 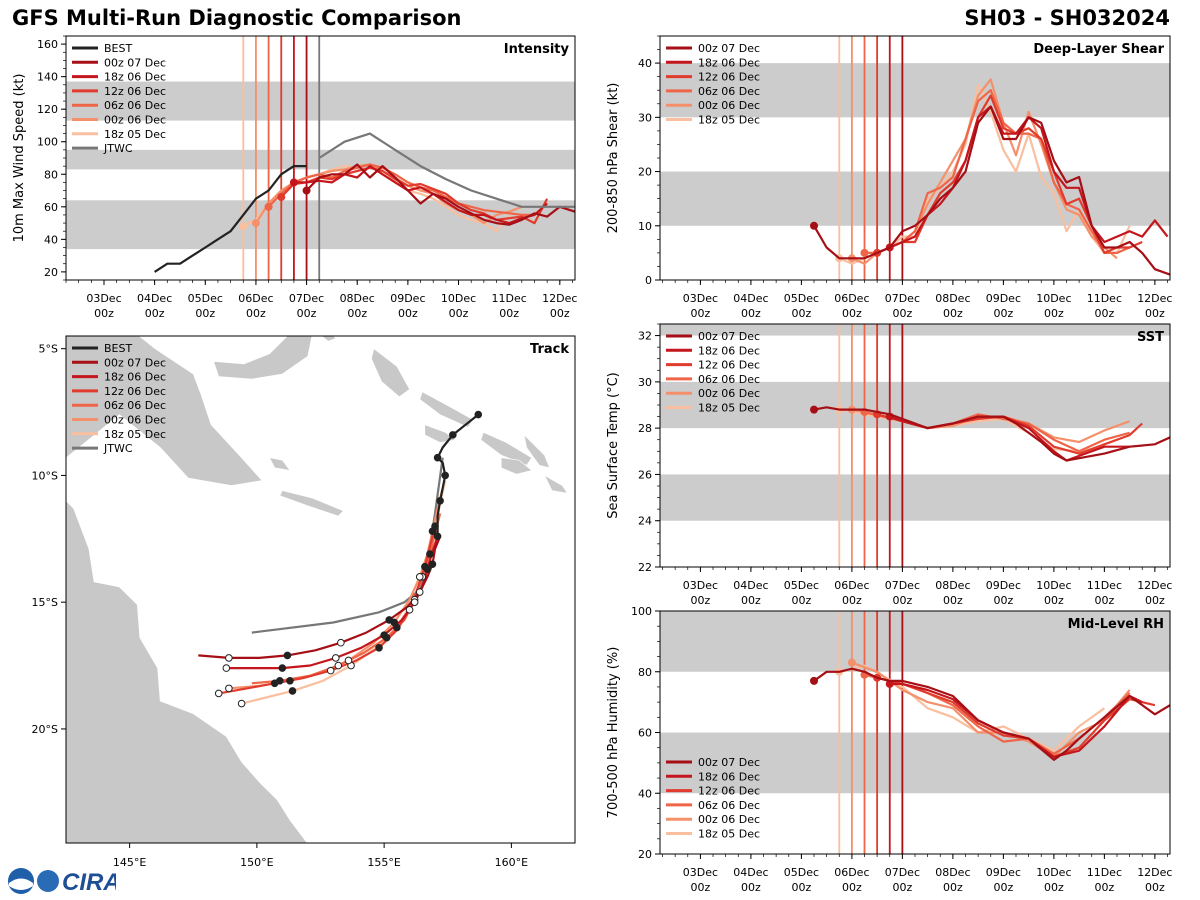 I want to click on land-new-guinea, so click(x=164, y=411).